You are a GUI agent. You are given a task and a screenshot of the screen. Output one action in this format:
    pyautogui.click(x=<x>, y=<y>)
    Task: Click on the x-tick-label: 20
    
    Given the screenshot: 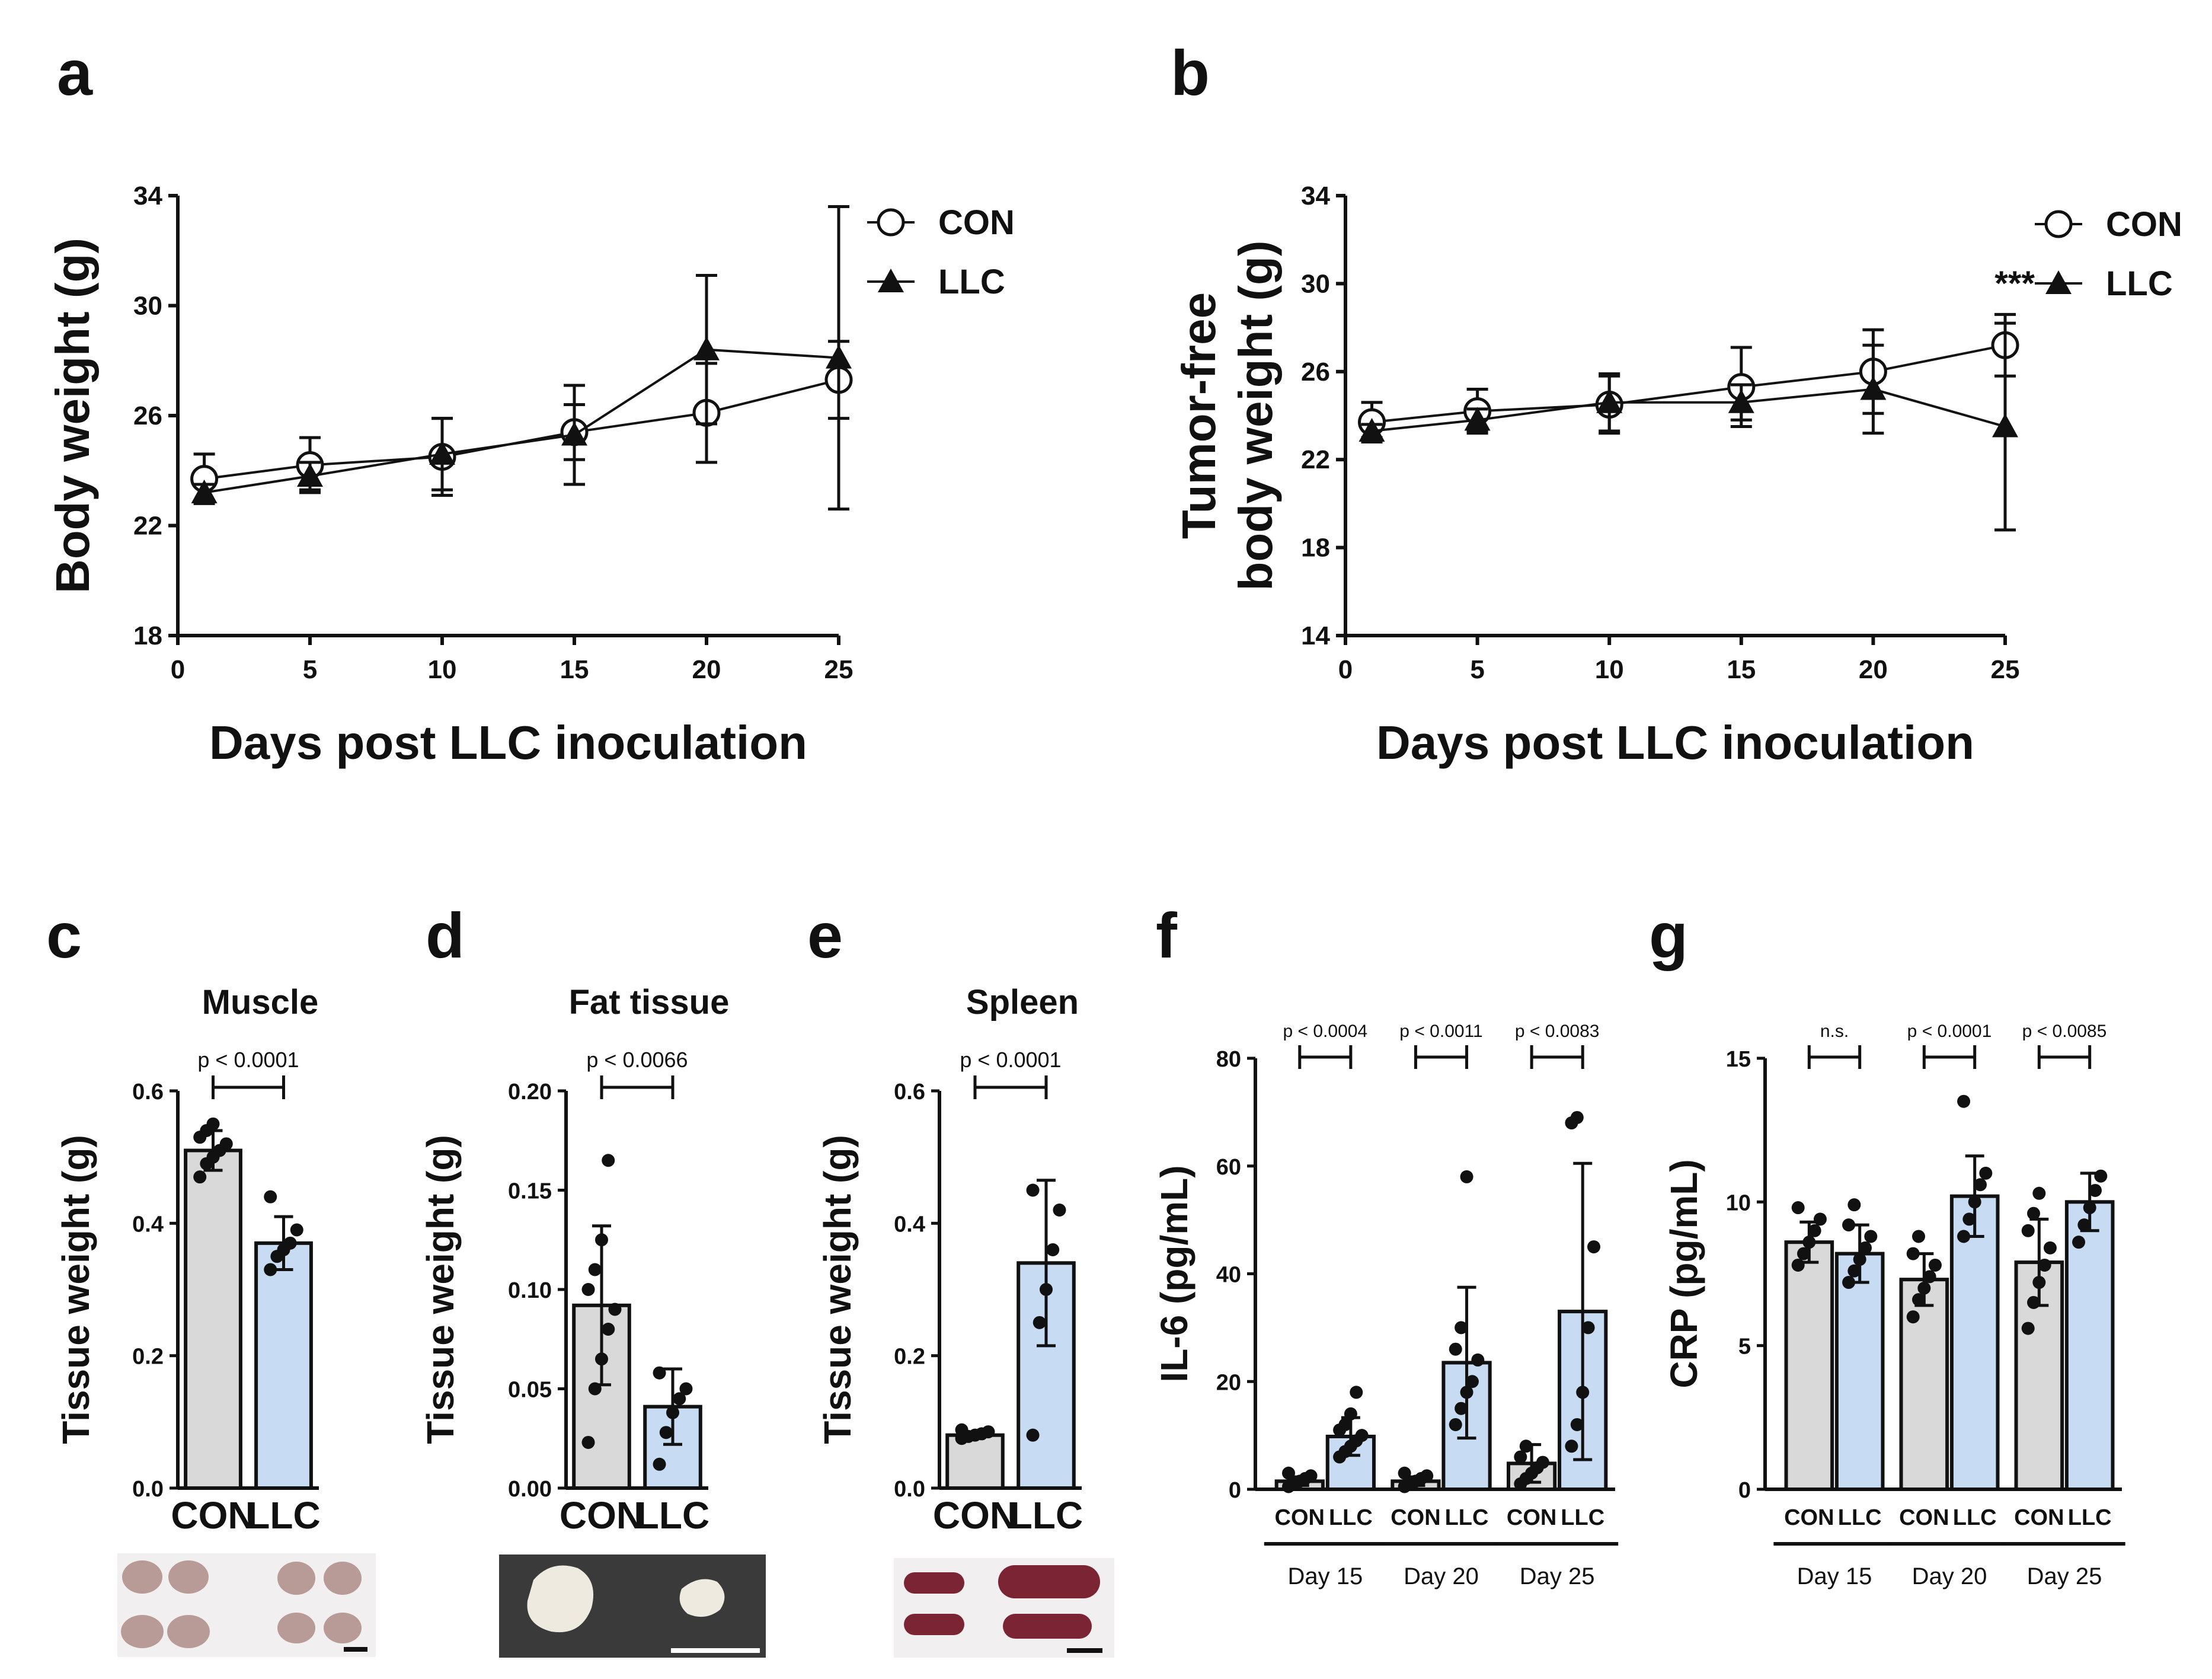 What is the action you would take?
    pyautogui.click(x=1873, y=669)
    